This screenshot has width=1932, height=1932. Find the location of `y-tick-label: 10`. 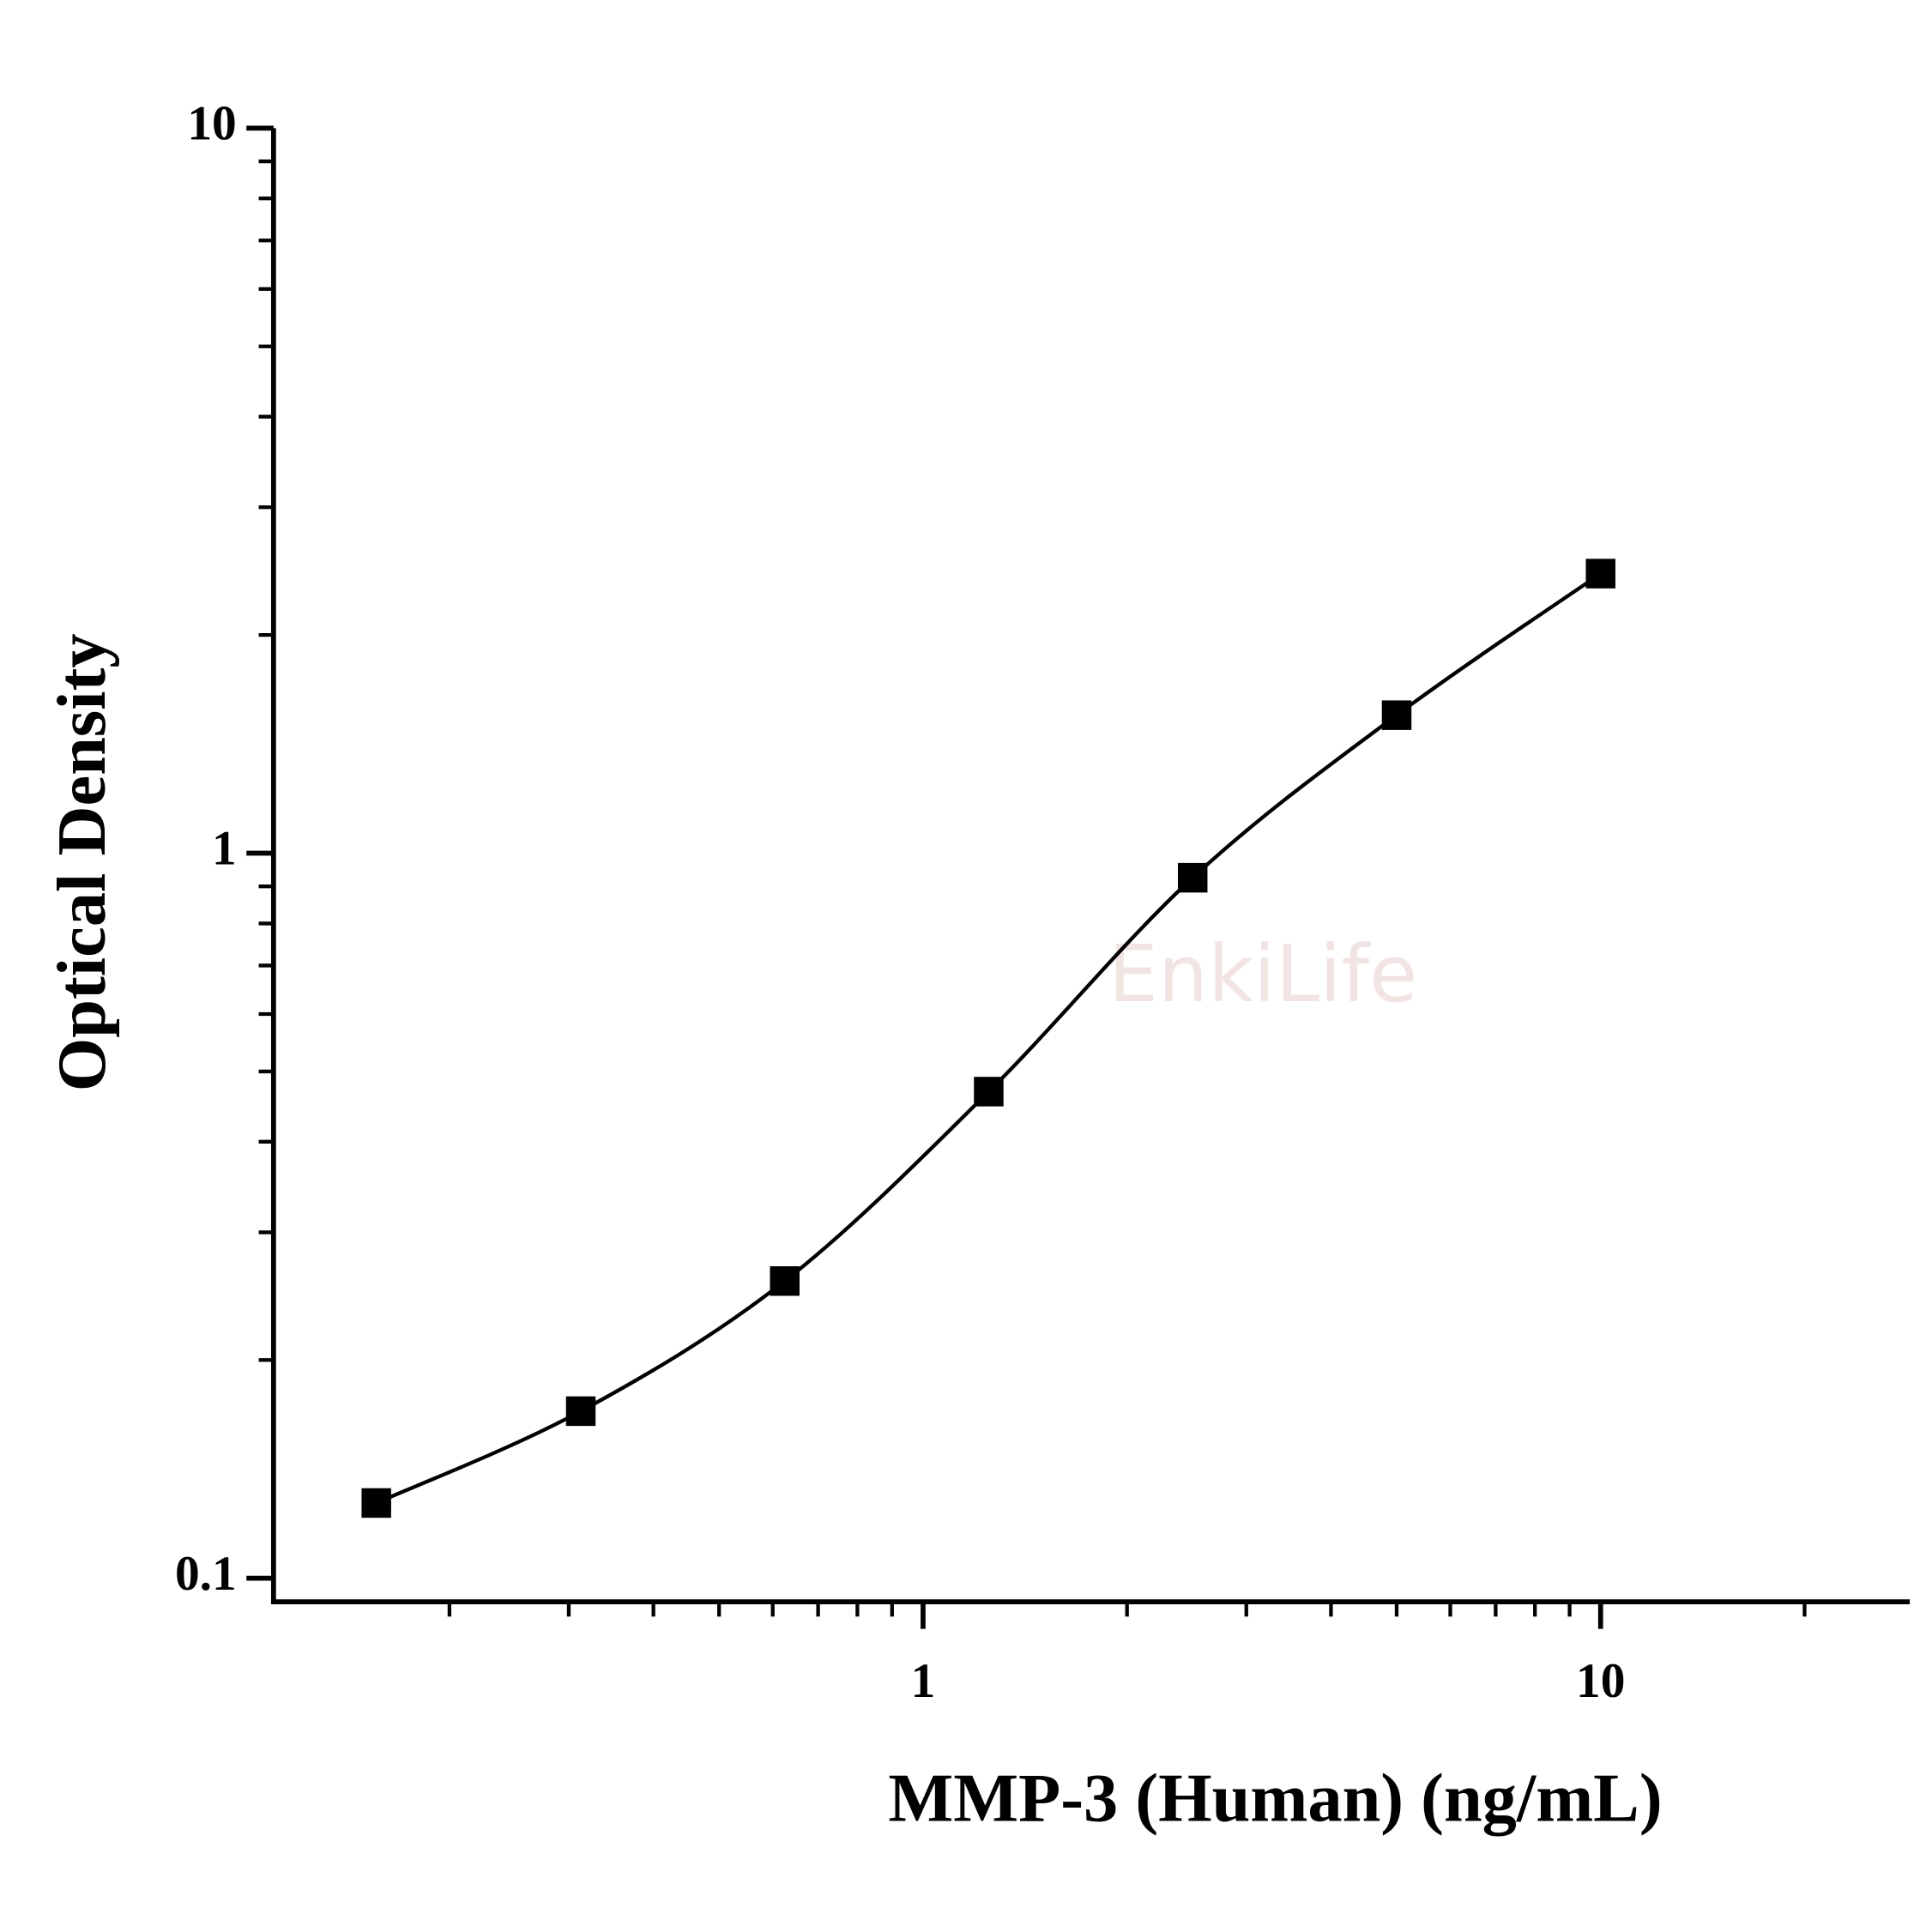

y-tick-label: 10 is located at coordinates (211, 124).